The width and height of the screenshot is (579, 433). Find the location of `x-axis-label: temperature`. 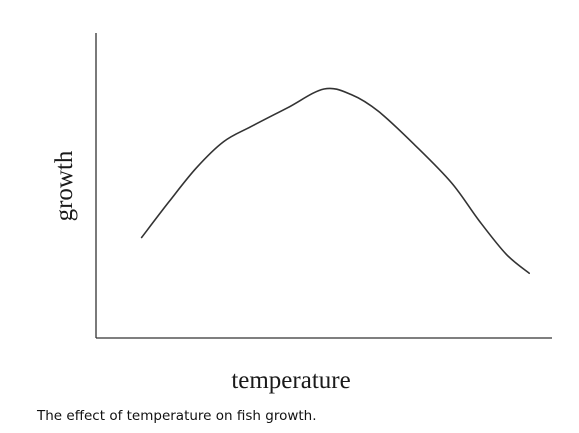

x-axis-label: temperature is located at coordinates (290, 380).